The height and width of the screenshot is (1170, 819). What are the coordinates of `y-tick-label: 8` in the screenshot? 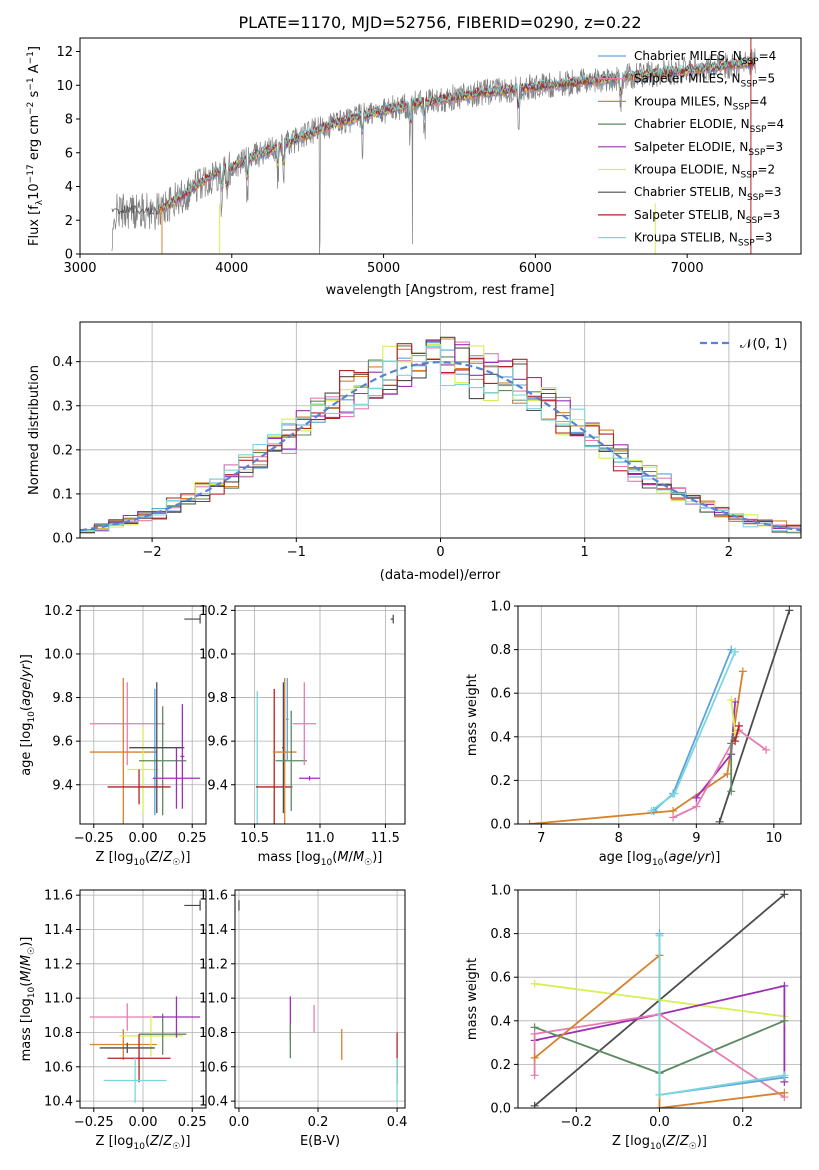 It's located at (69, 120).